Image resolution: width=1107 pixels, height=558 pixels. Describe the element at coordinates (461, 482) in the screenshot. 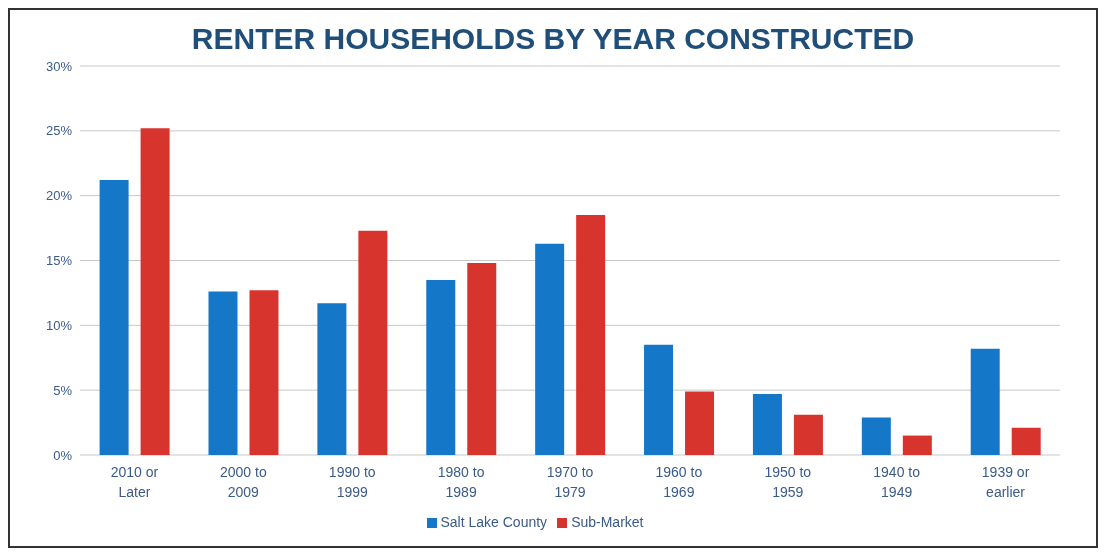

I see `x-tick-label: 1980 to 1989` at that location.